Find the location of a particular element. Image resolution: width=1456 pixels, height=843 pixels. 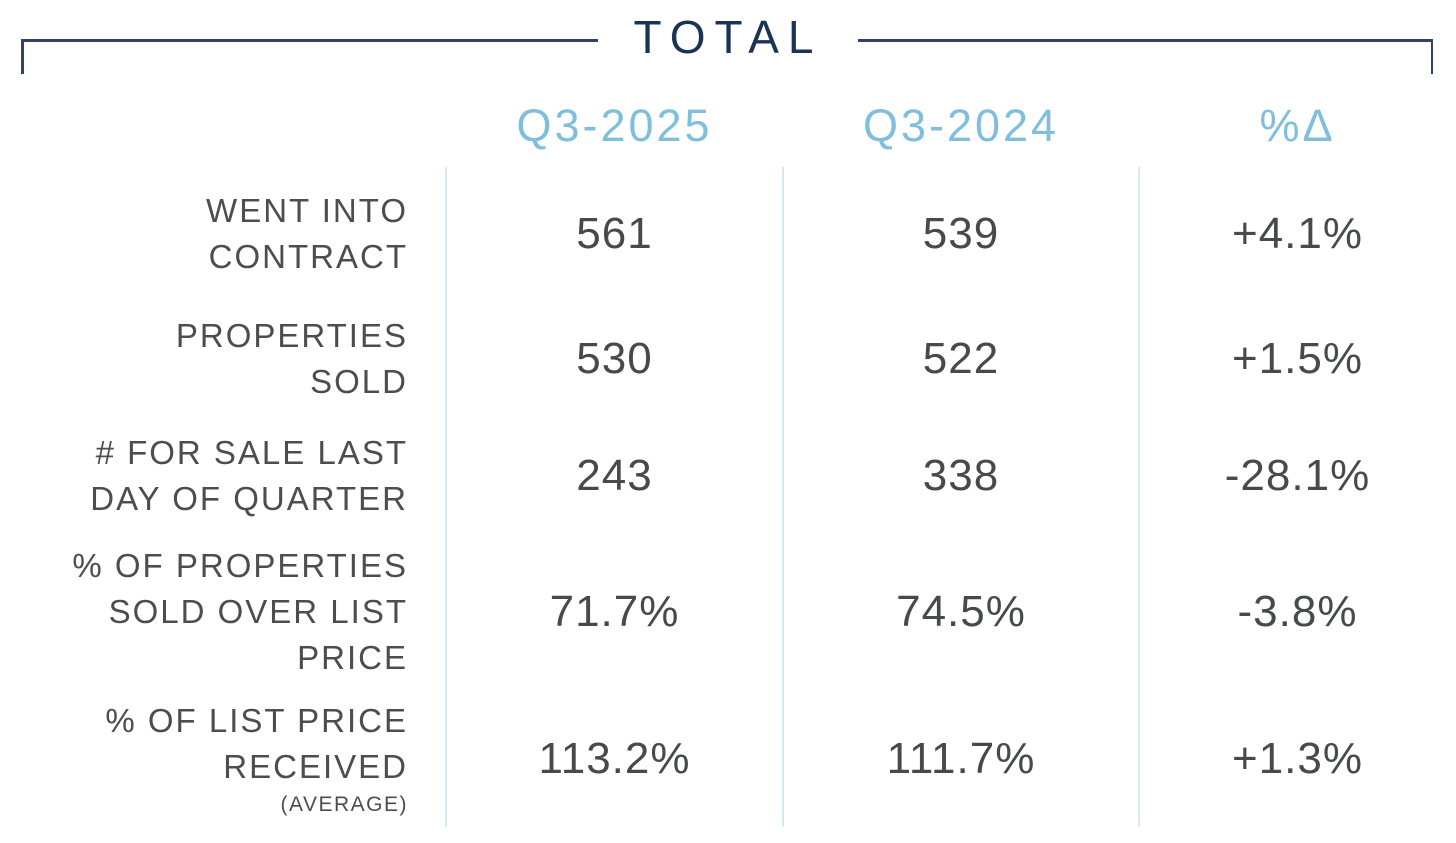

value-q3-2024: 522 is located at coordinates (961, 358).